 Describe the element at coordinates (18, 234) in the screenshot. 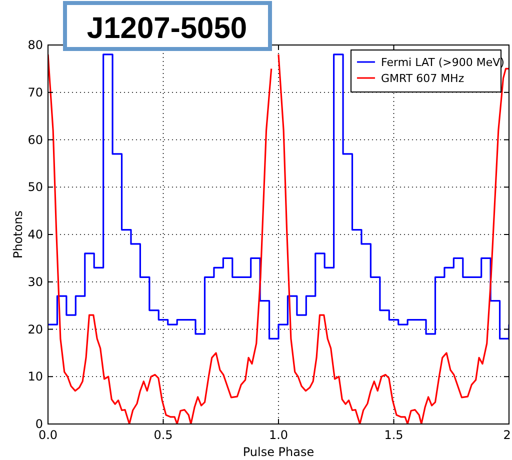

I see `y-axis-title: Photons` at that location.